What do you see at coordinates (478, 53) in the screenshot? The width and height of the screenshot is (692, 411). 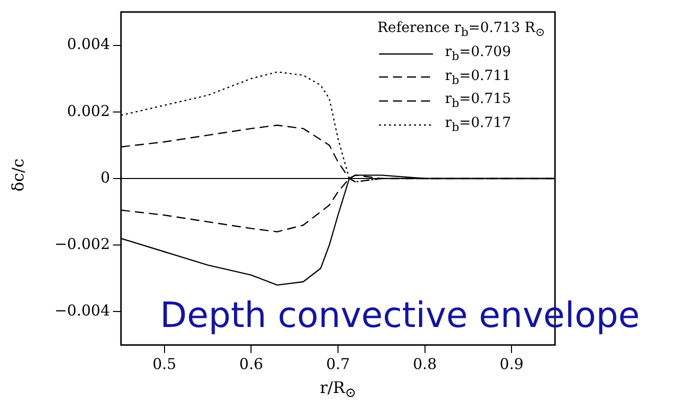 I see `legend-label: r$_{b}$=0.709` at bounding box center [478, 53].